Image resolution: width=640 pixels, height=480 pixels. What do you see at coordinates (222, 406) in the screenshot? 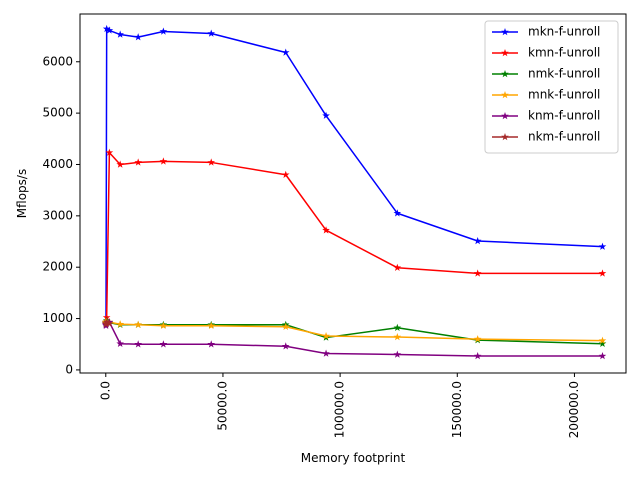
I see `x-tick-label: 50000.0` at bounding box center [222, 406].